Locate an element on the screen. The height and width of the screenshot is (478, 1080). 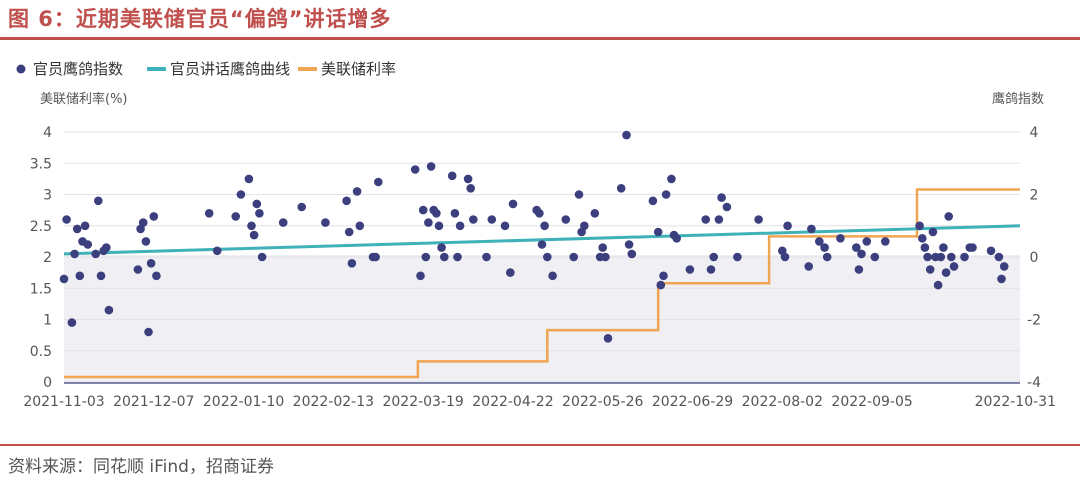
legend-rate-label: 美联储利率 is located at coordinates (358, 69).